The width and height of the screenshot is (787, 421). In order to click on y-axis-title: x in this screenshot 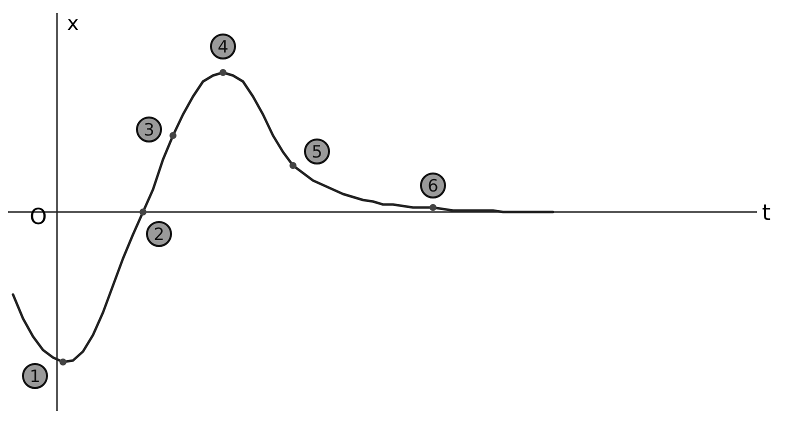, I will do `click(73, 23)`.